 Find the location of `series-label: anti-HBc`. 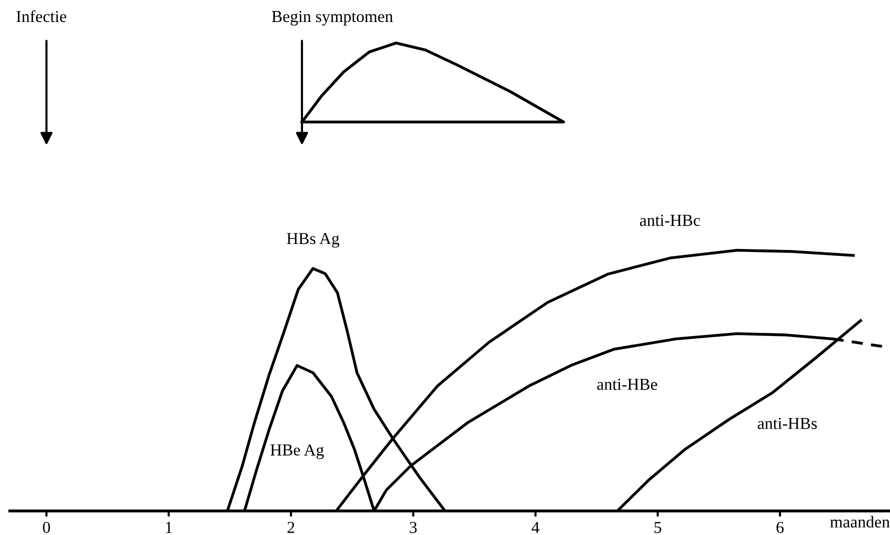

series-label: anti-HBc is located at coordinates (670, 220).